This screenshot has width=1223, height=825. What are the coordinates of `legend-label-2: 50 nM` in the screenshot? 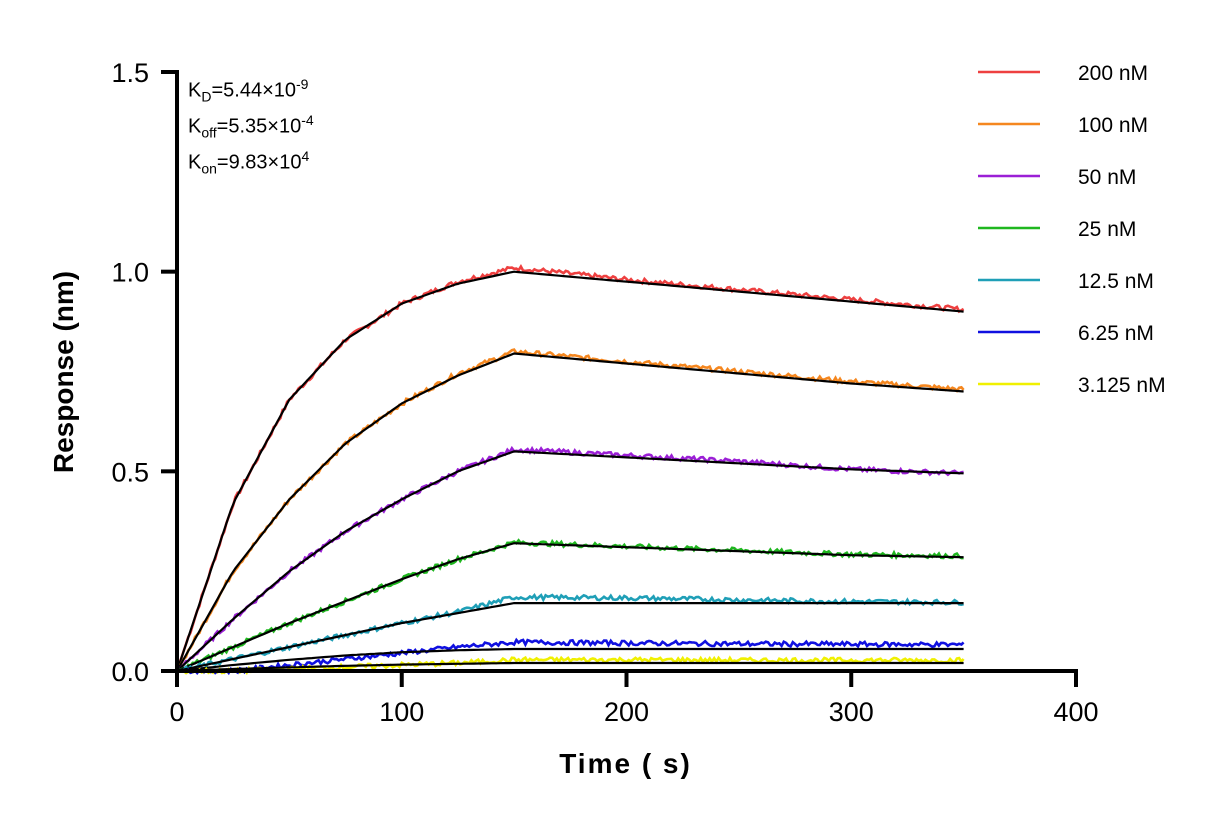 It's located at (1107, 177).